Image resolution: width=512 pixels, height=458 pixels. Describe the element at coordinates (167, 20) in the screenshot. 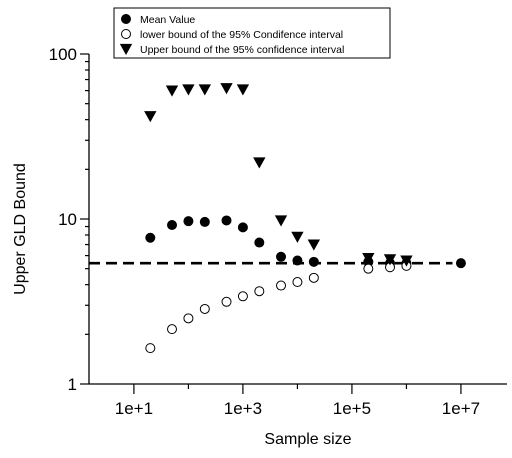

I see `legend-label: Mean Value` at that location.